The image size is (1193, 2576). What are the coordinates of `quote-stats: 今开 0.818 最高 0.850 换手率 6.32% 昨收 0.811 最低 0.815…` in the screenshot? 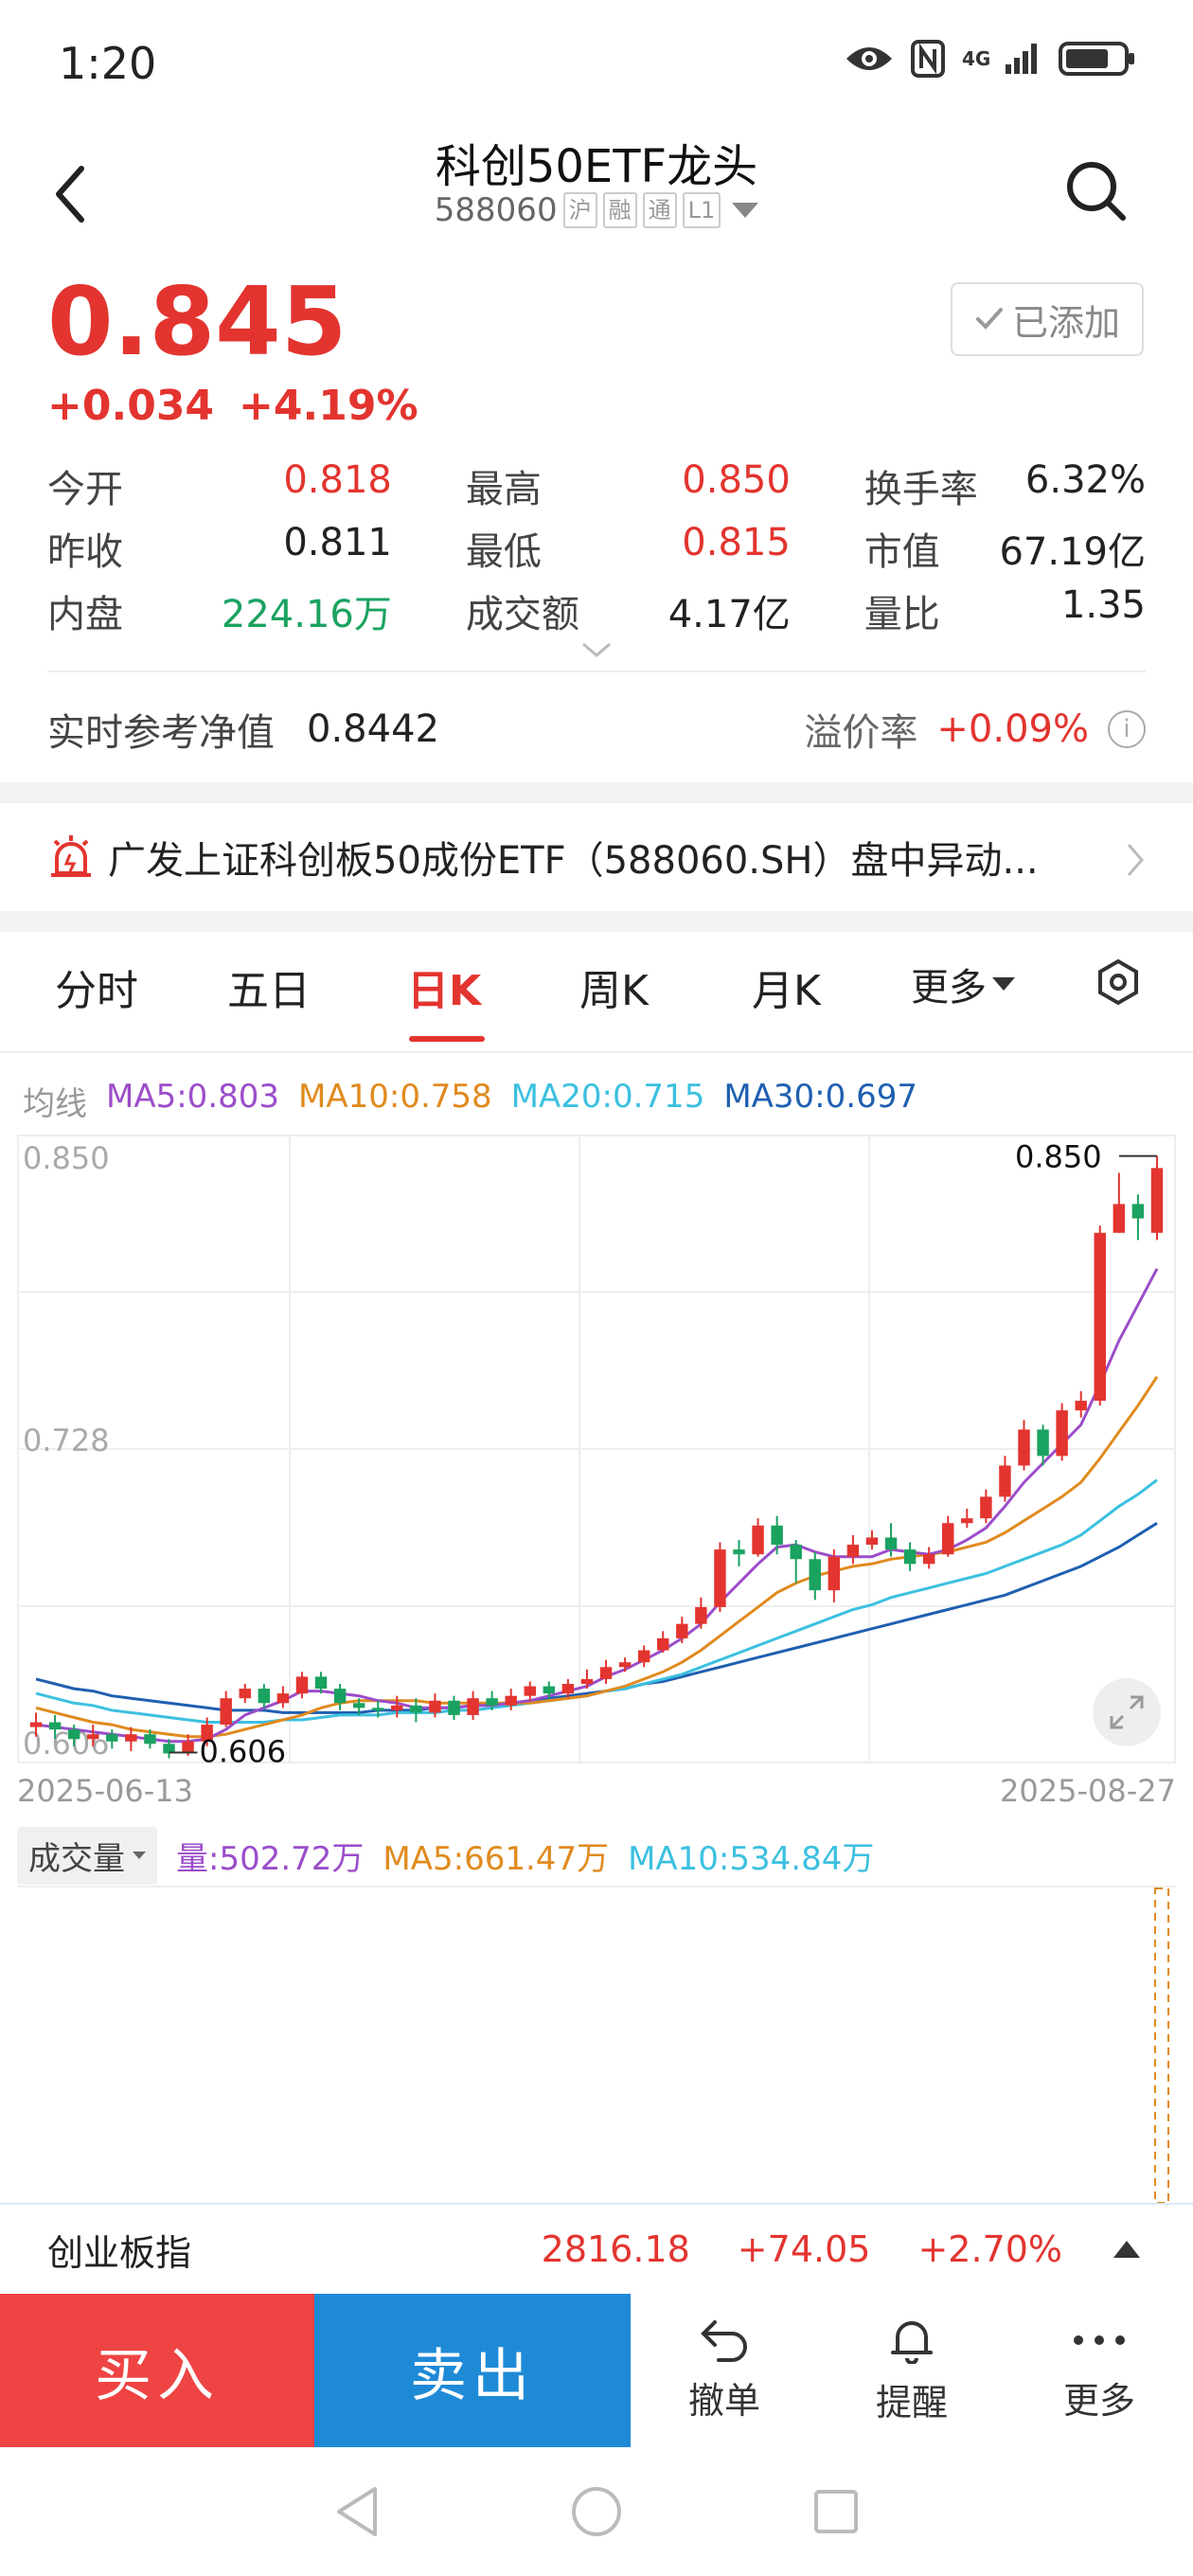 It's located at (596, 548).